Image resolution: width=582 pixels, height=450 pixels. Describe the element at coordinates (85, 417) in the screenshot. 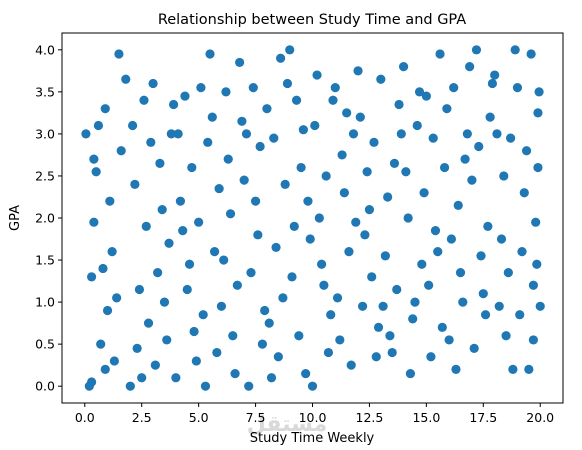

I see `x-tick-label: 0.0` at that location.